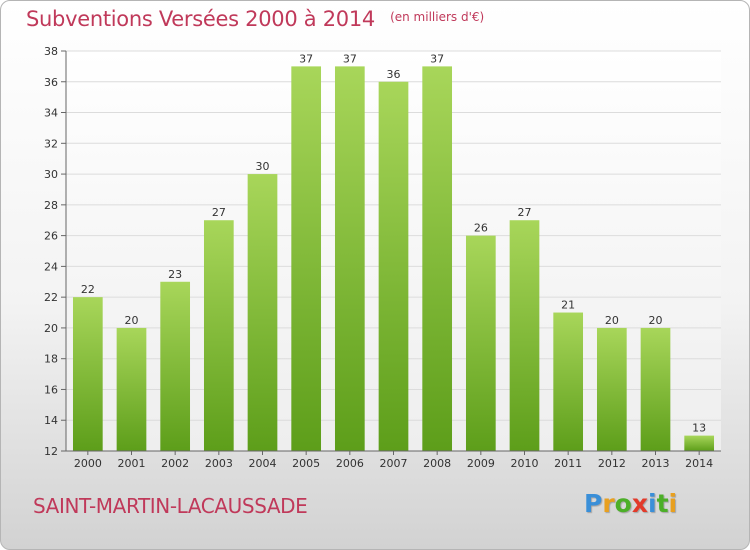 This screenshot has height=550, width=750. I want to click on bar-2012, so click(611, 389).